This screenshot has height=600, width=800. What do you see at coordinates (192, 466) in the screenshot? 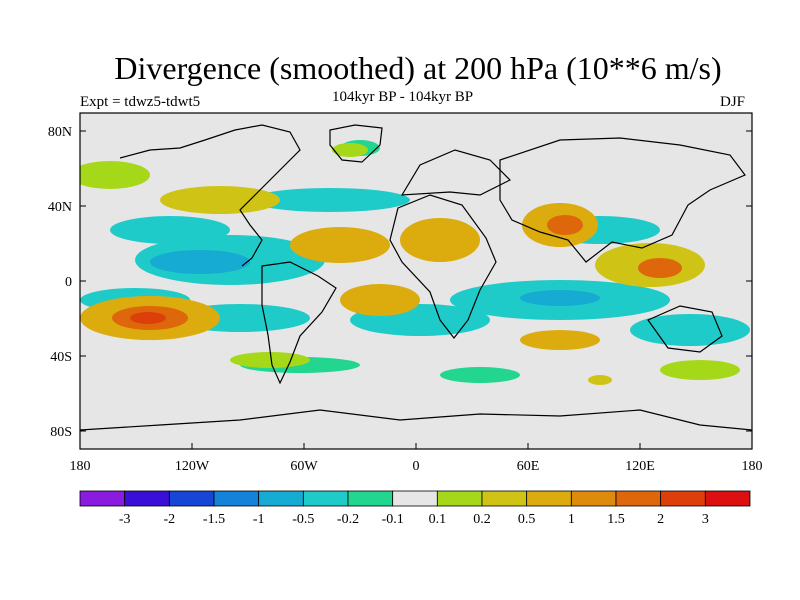
I see `lon-tick-label: 120W` at bounding box center [192, 466].